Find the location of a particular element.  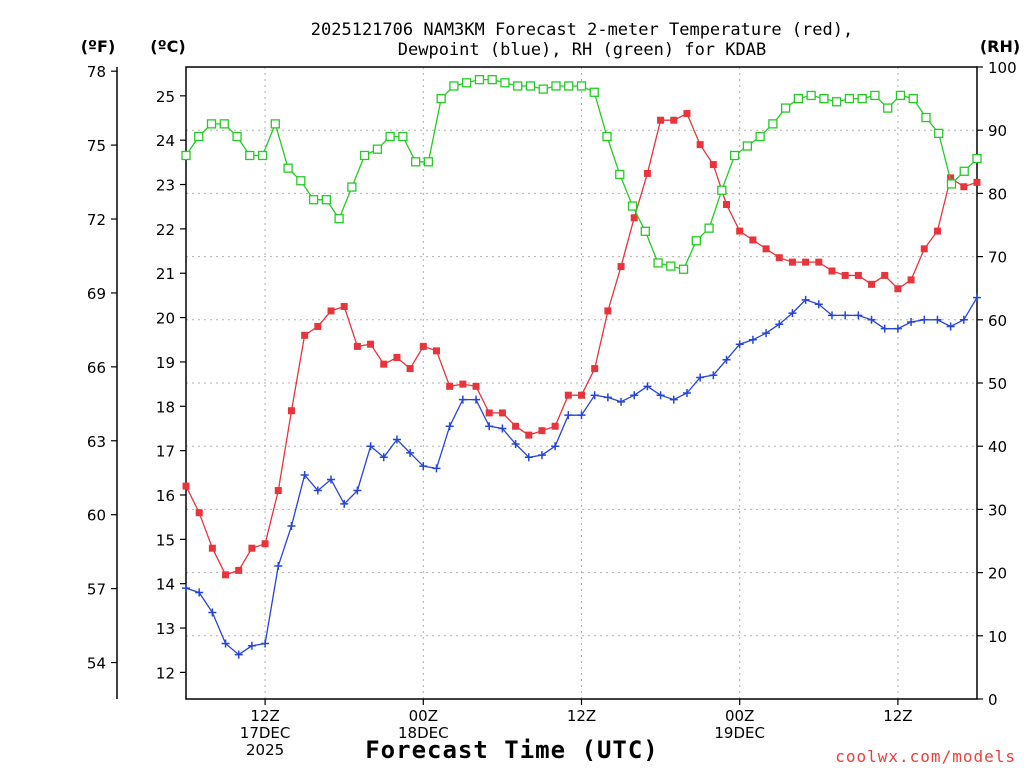

celsius-tick-label: 18 is located at coordinates (165, 407).